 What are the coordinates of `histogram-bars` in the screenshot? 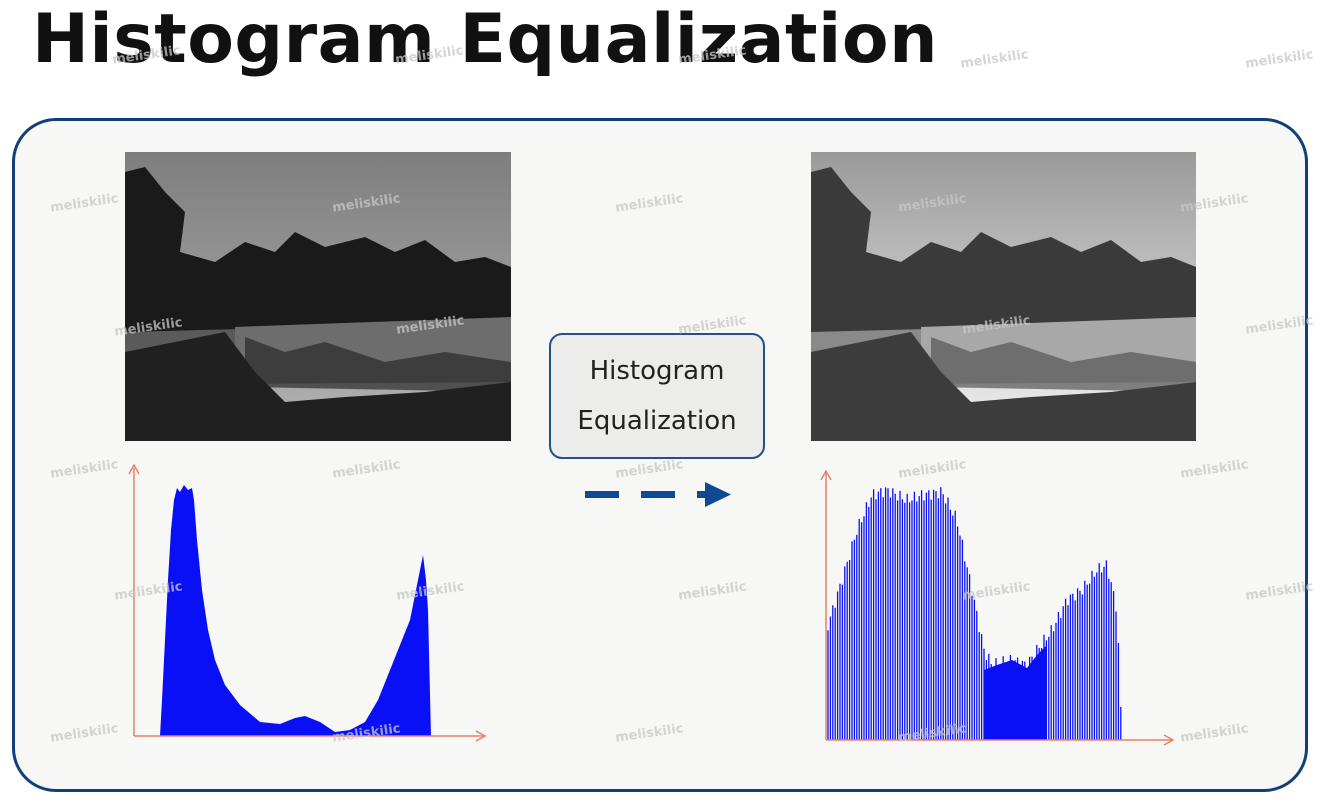 It's located at (974, 613).